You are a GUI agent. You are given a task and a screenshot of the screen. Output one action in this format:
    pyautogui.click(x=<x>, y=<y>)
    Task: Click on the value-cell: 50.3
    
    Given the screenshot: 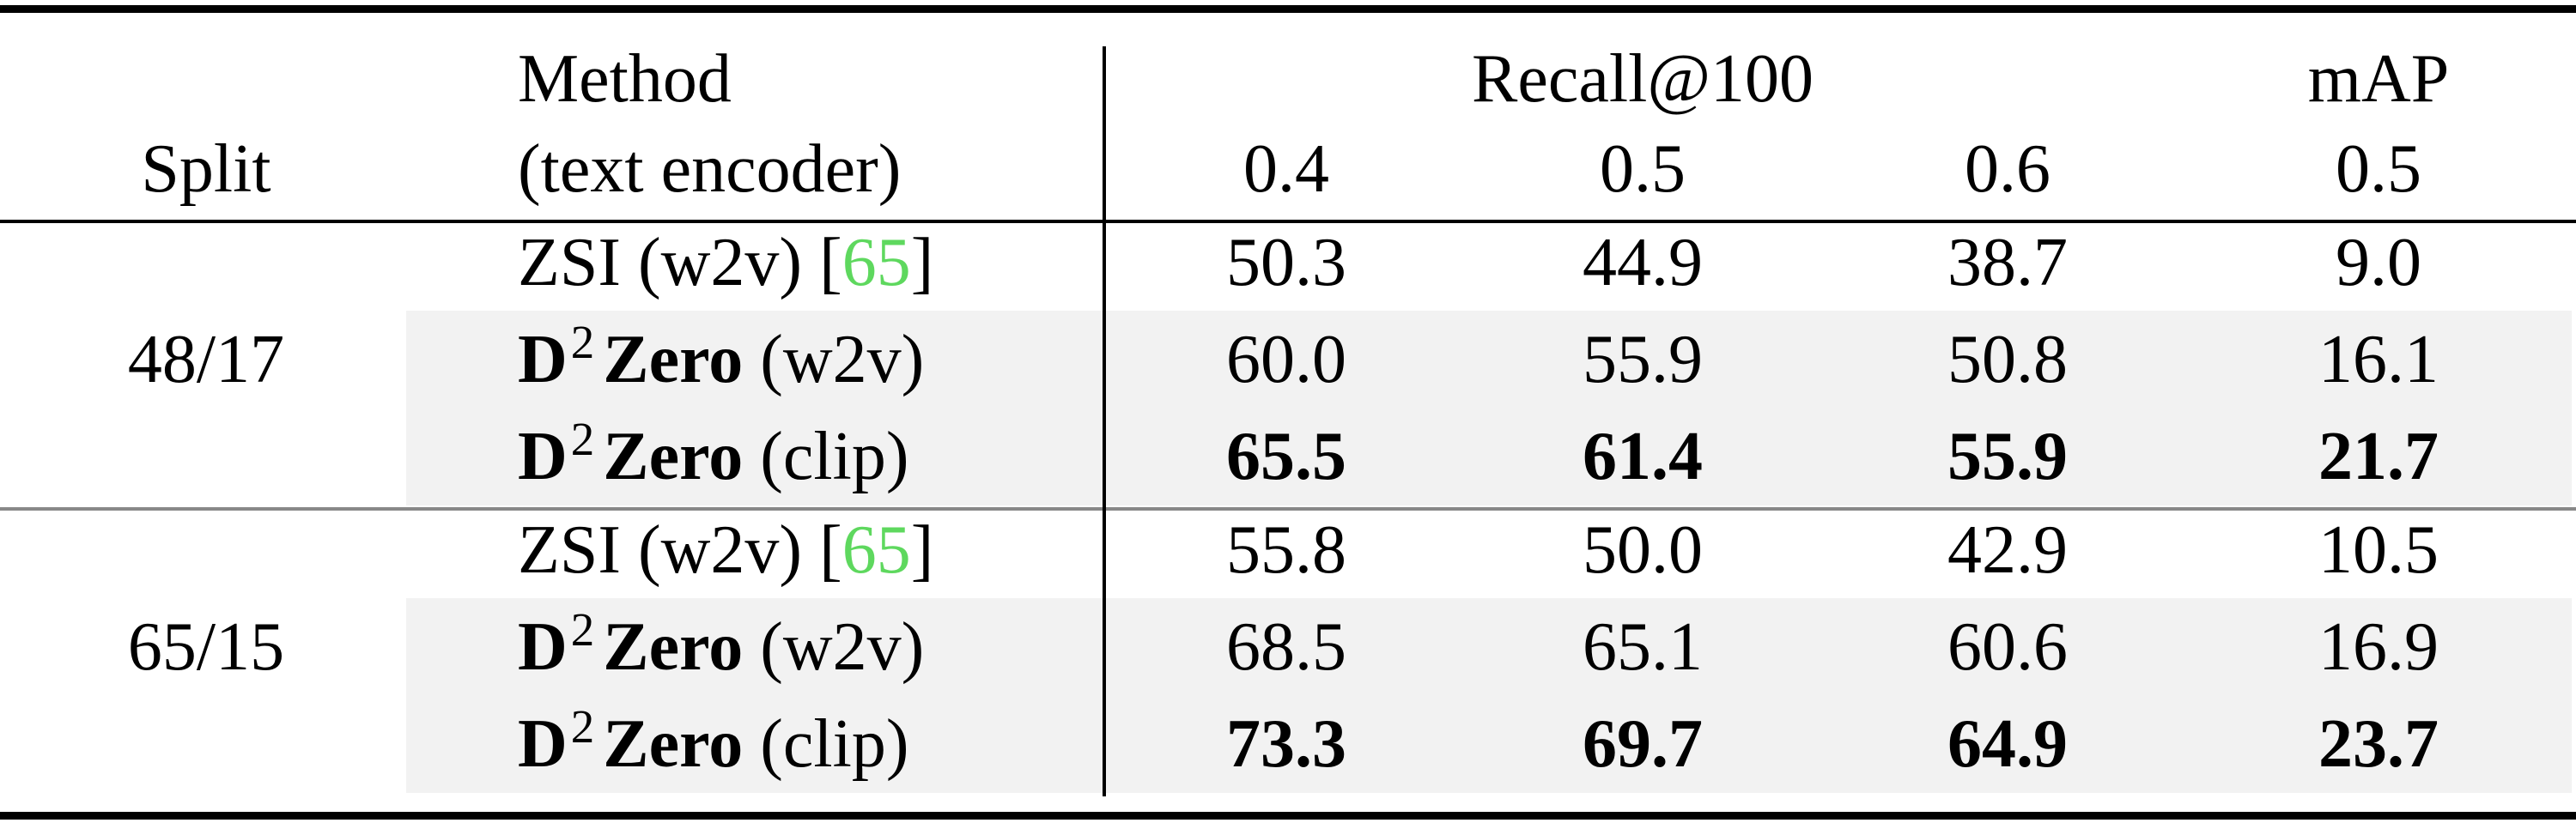 What is the action you would take?
    pyautogui.click(x=1286, y=263)
    